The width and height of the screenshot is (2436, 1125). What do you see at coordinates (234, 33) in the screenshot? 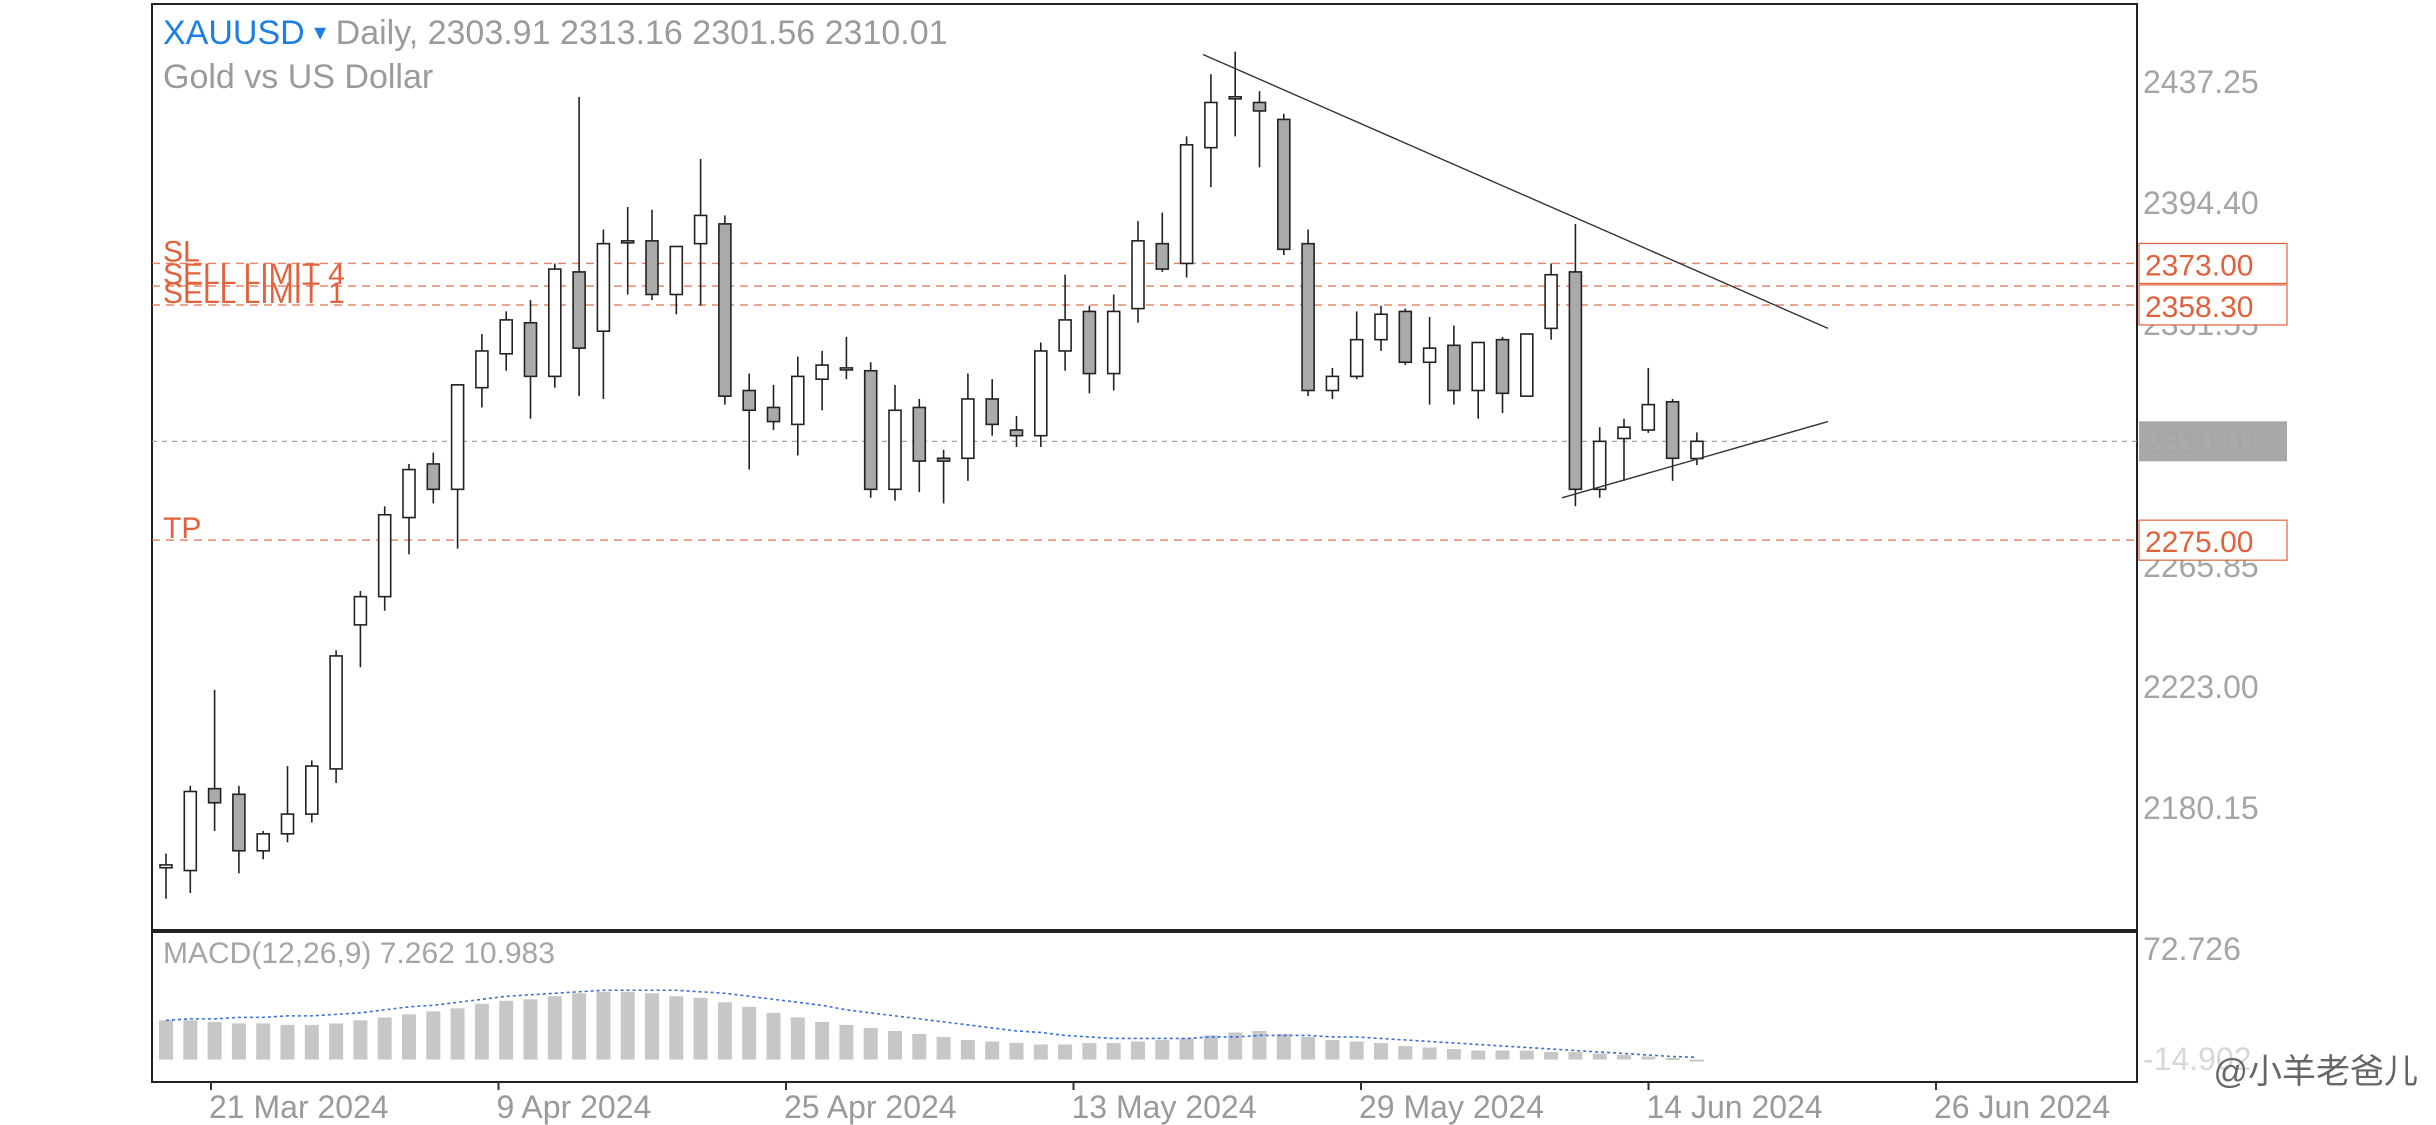
I see `symbol-name: XAUUSD` at bounding box center [234, 33].